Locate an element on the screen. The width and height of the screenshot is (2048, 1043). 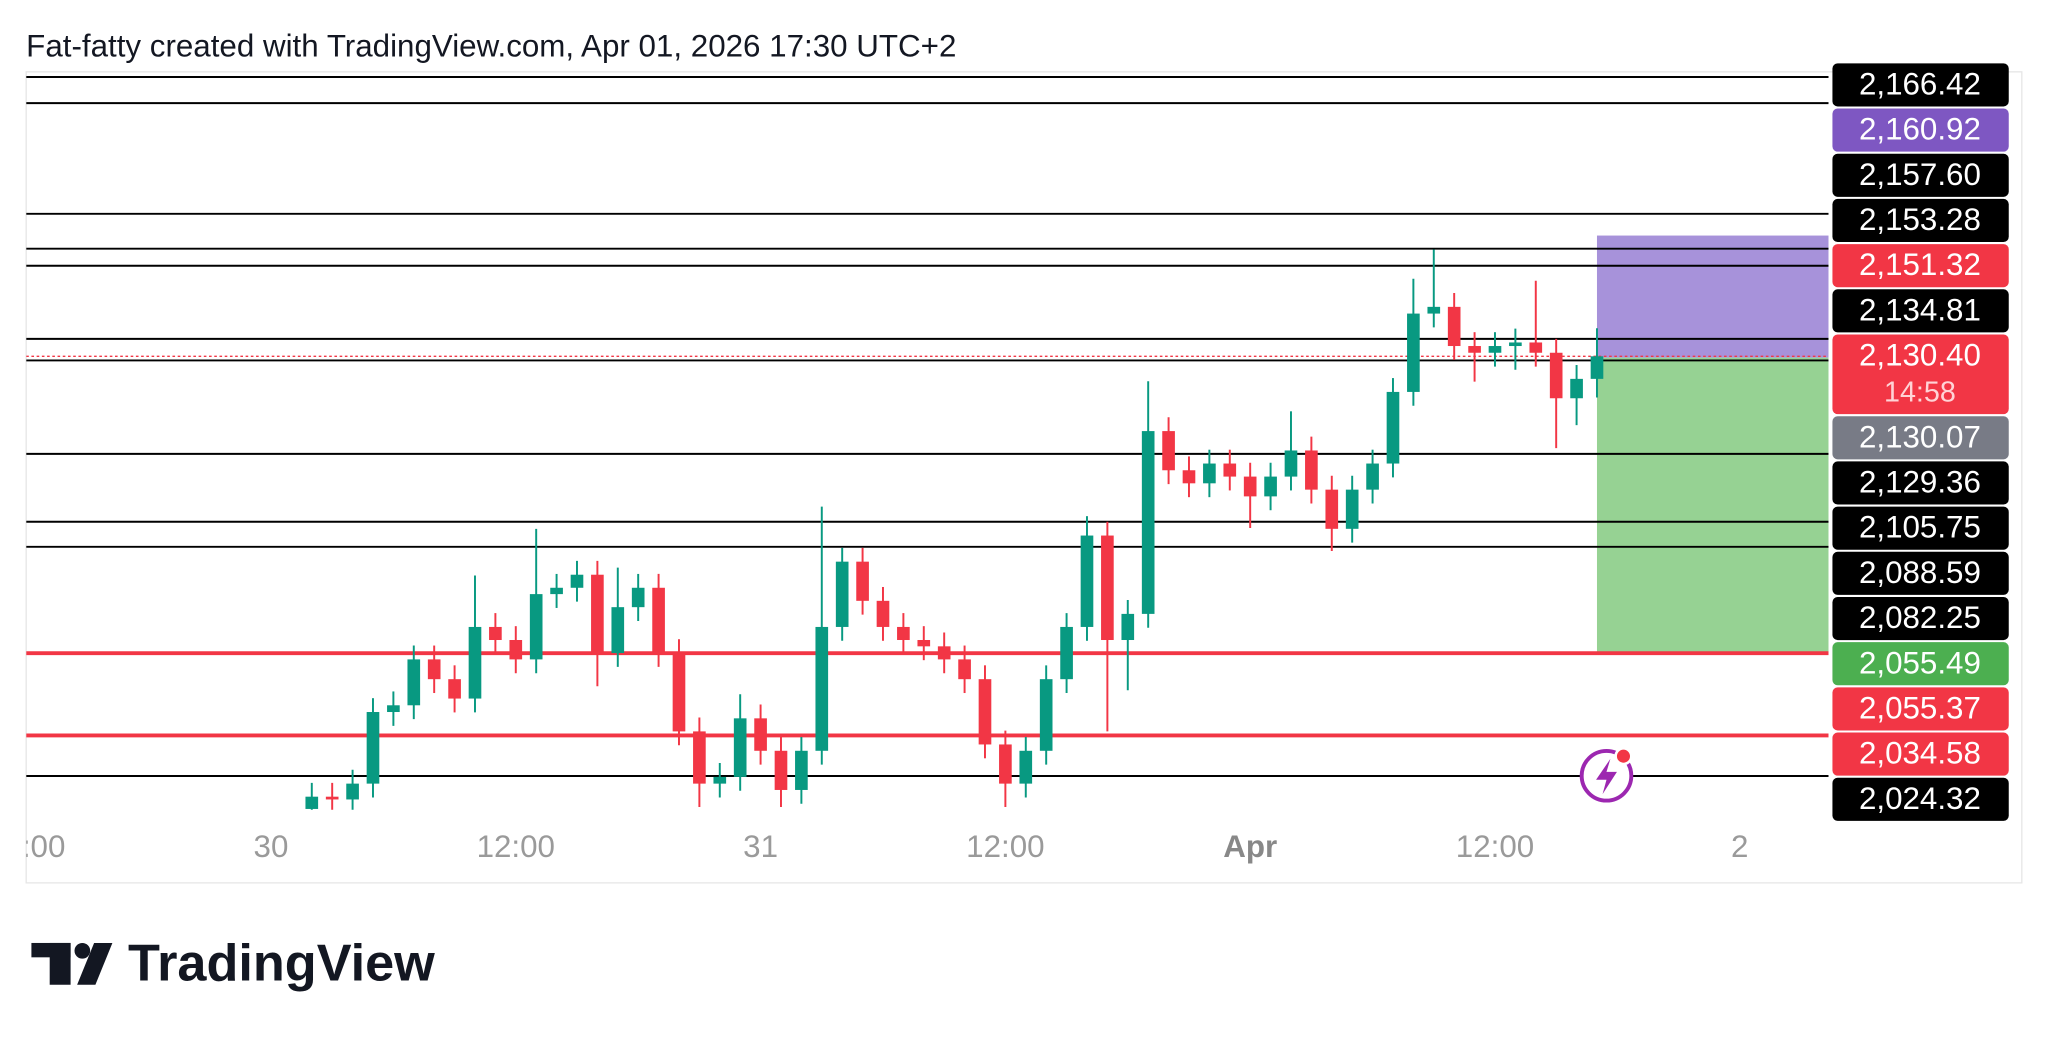
price-label: 2,166.42 is located at coordinates (1920, 83).